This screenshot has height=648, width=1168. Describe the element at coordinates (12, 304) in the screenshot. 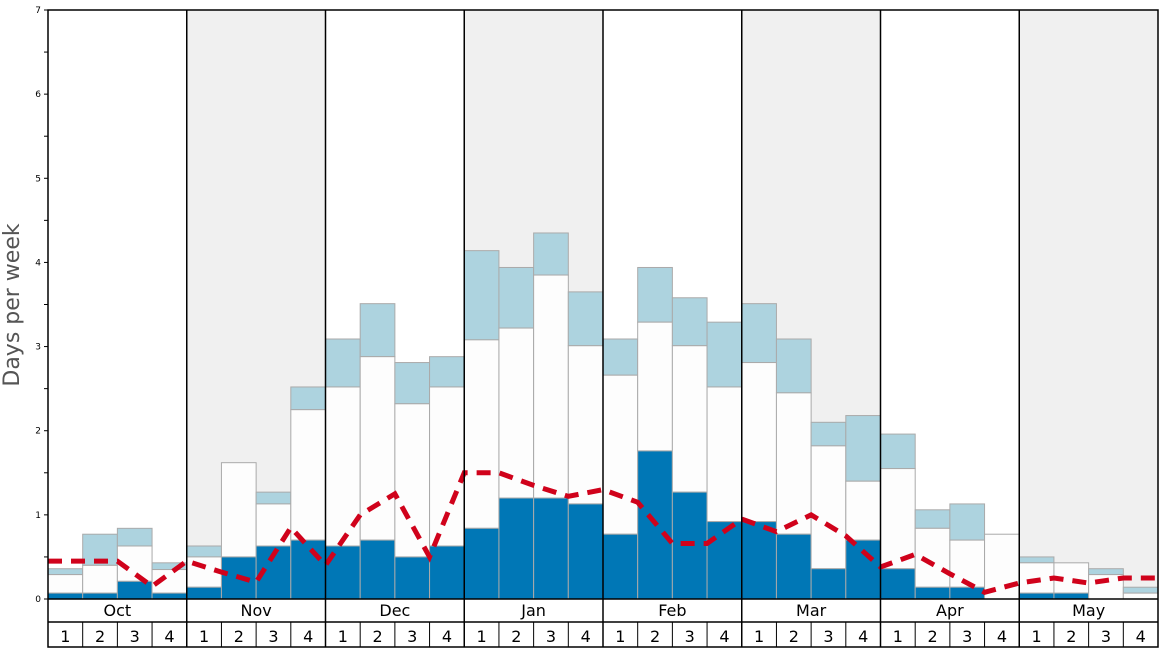

I see `y-axis-label: Days per week` at that location.